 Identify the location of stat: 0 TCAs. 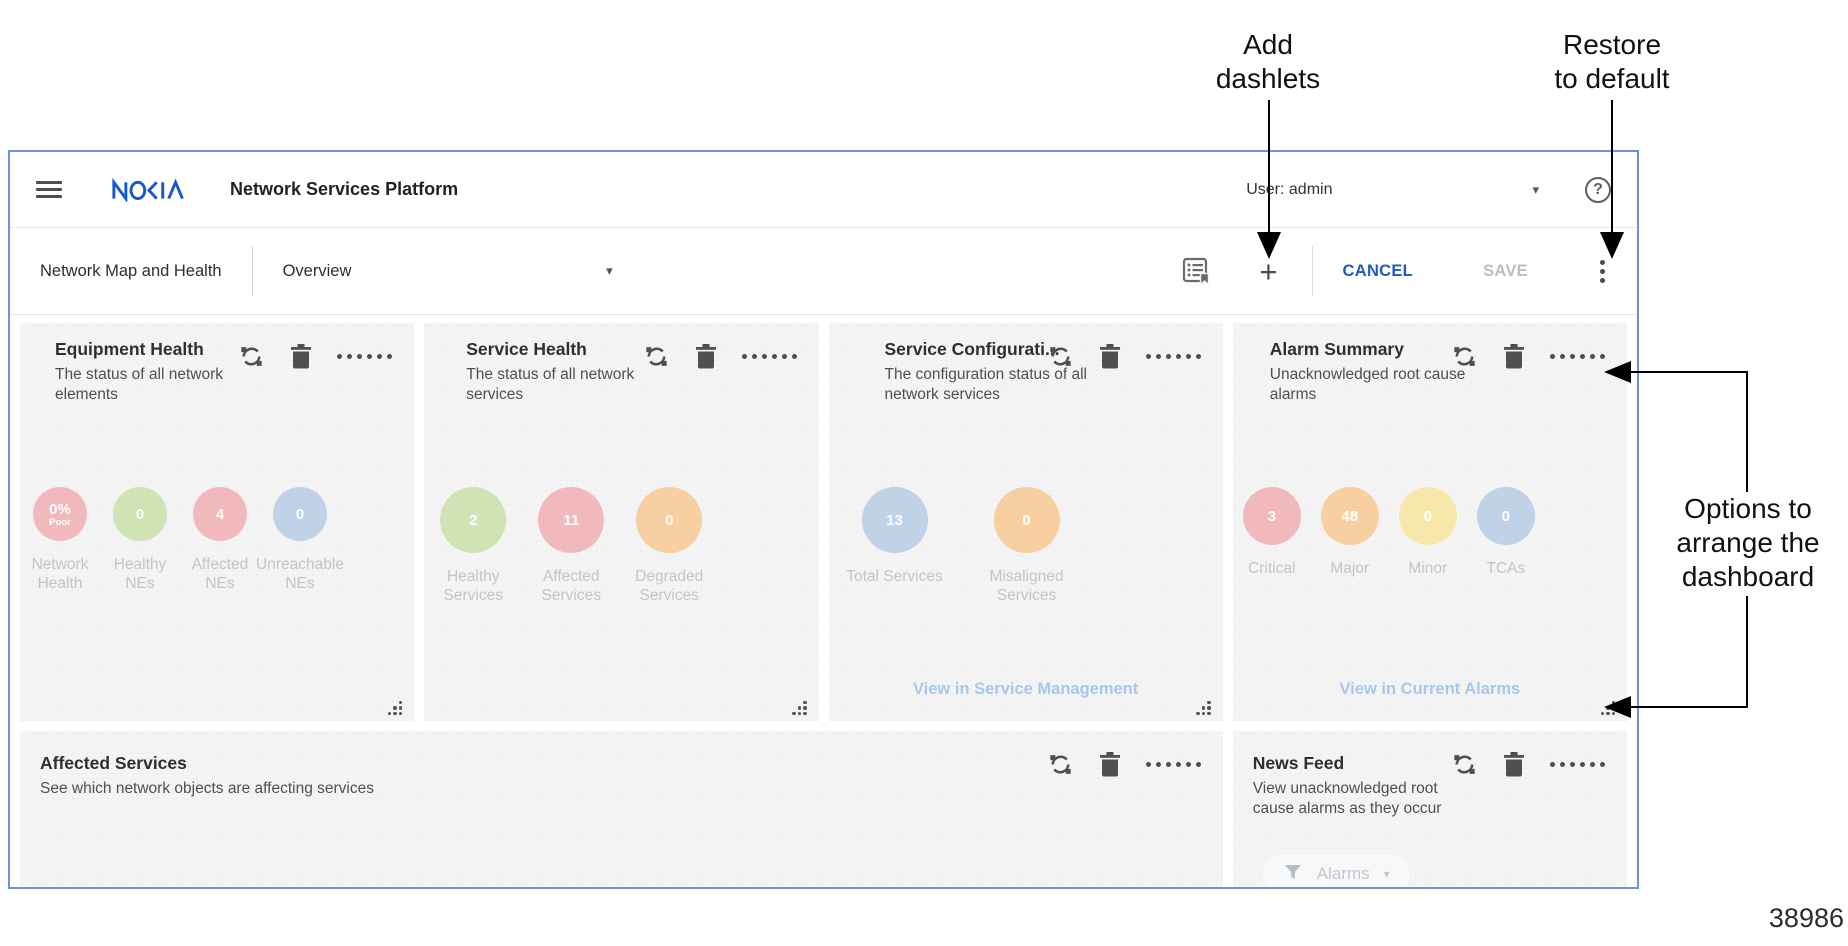
(1506, 532).